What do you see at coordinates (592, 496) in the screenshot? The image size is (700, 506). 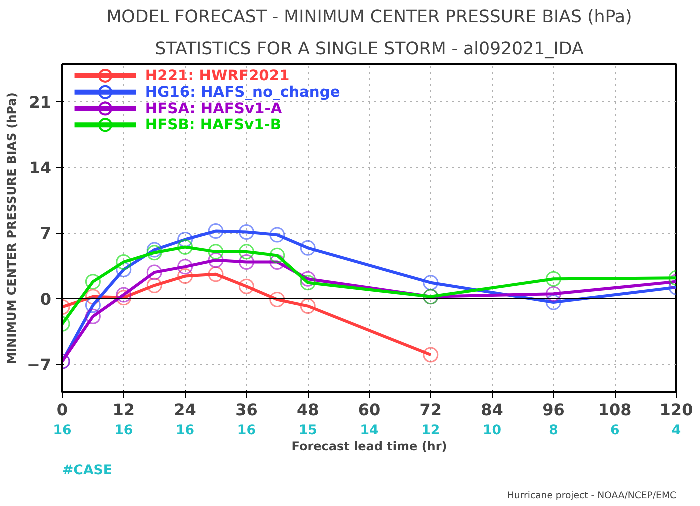 I see `text: Hurricane project - NOAA/NCEP/EMC` at bounding box center [592, 496].